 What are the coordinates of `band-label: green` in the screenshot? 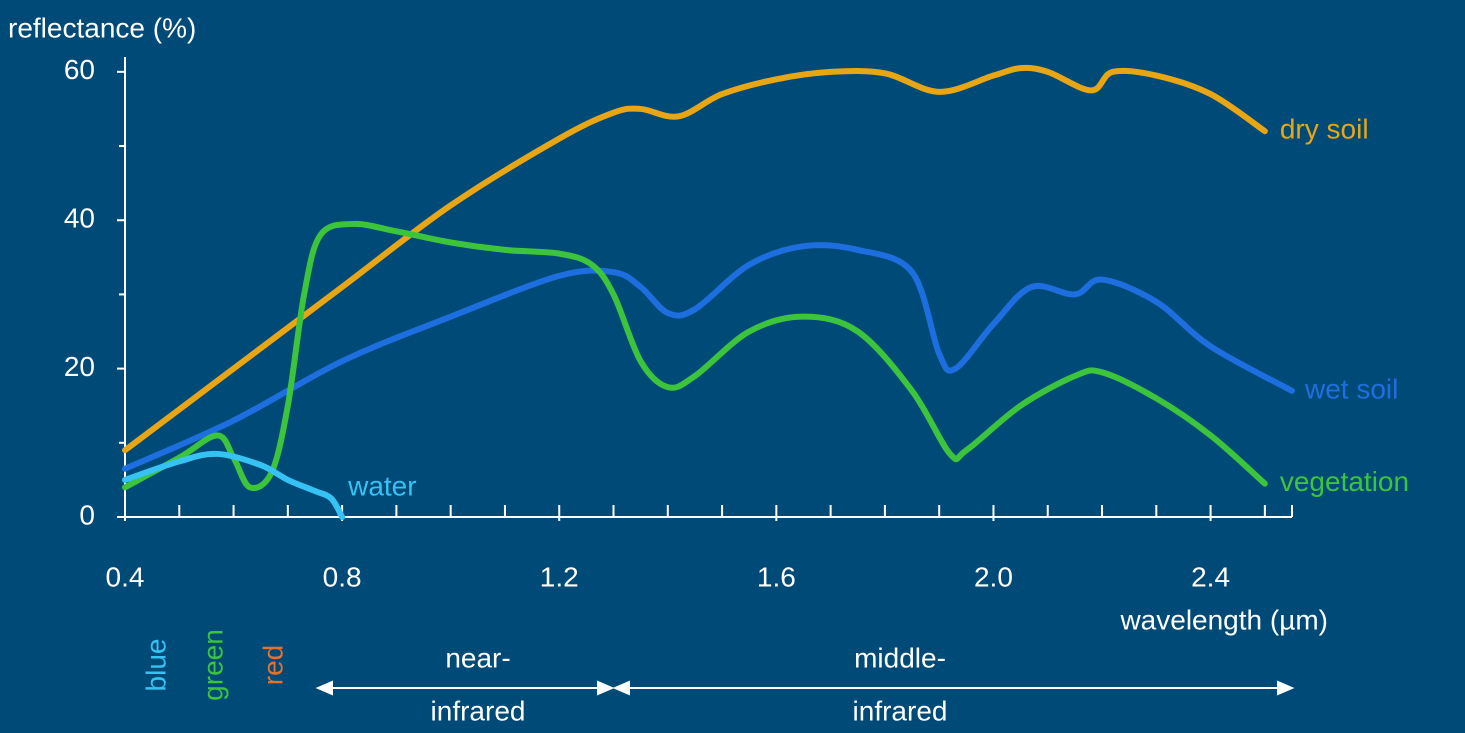 It's located at (212, 665).